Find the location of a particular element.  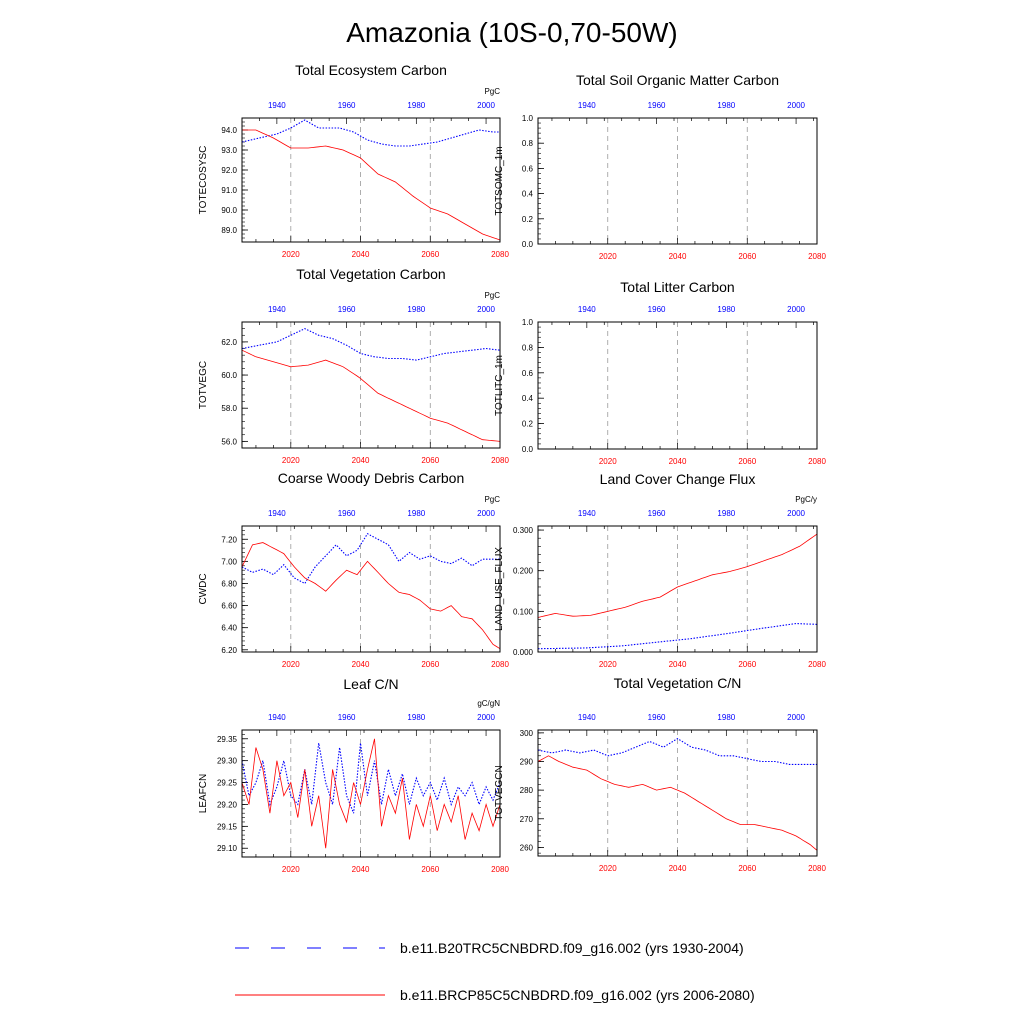

y-tick-label: 6.60 is located at coordinates (229, 606).